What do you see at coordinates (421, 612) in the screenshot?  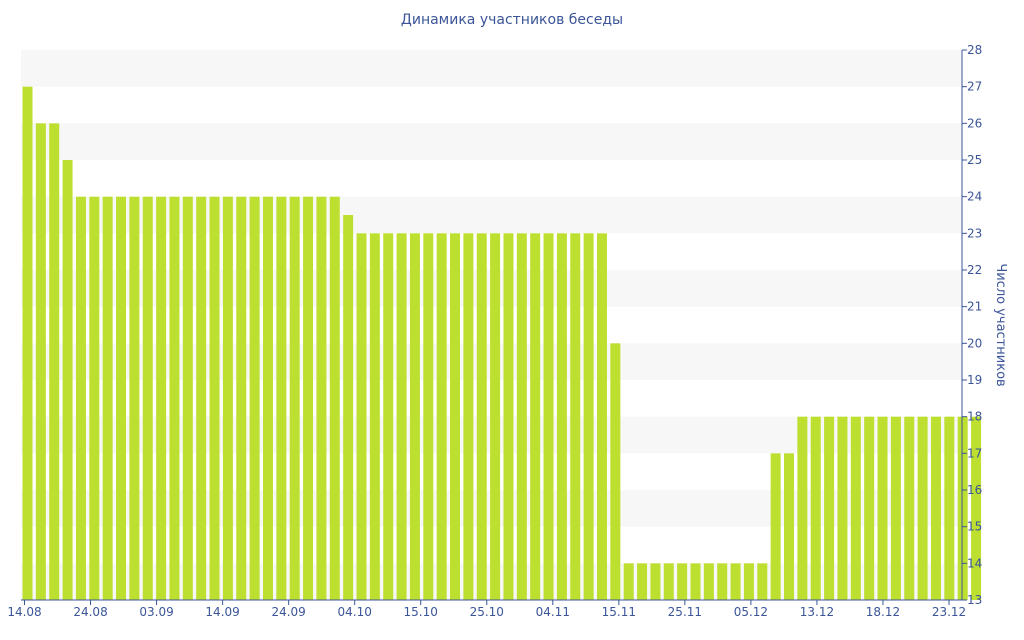 I see `x-tick-label: 15.10` at bounding box center [421, 612].